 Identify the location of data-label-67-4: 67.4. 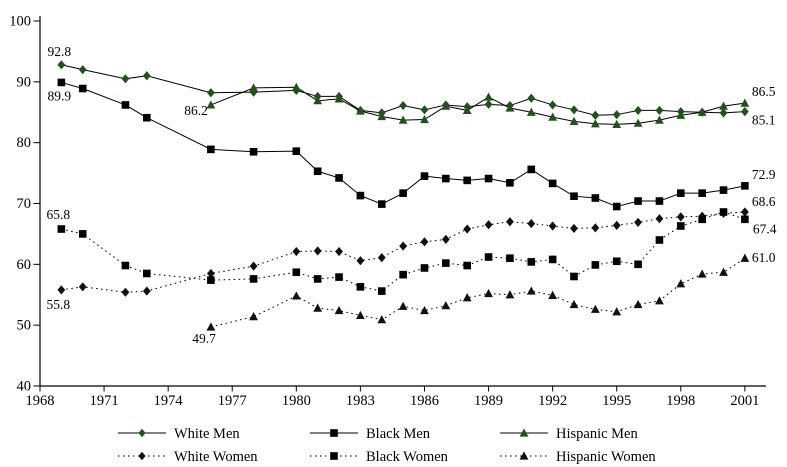
(765, 228).